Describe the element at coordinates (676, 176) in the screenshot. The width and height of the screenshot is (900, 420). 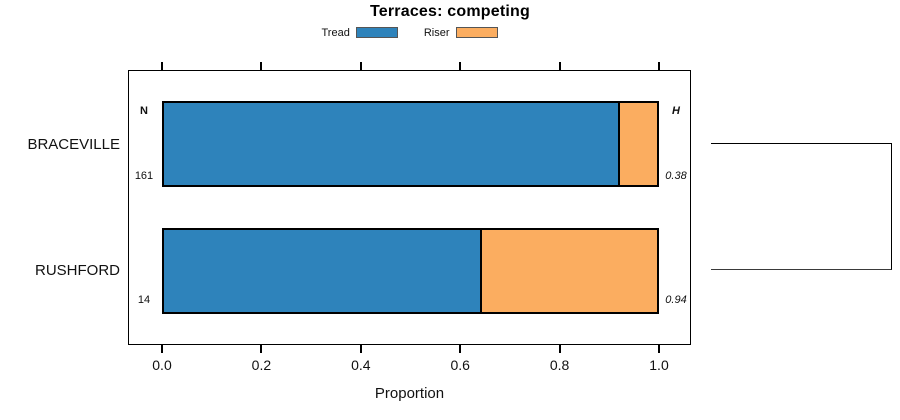
I see `h-value-braceville: 0.38` at that location.